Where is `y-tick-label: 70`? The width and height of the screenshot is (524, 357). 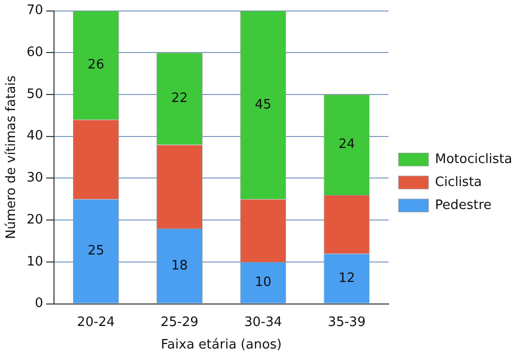
y-tick-label: 70 is located at coordinates (35, 10).